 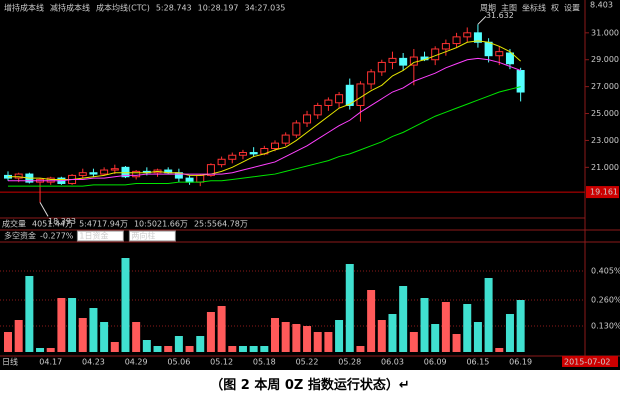 I want to click on toolbar-button: 坐标线, so click(x=534, y=8).